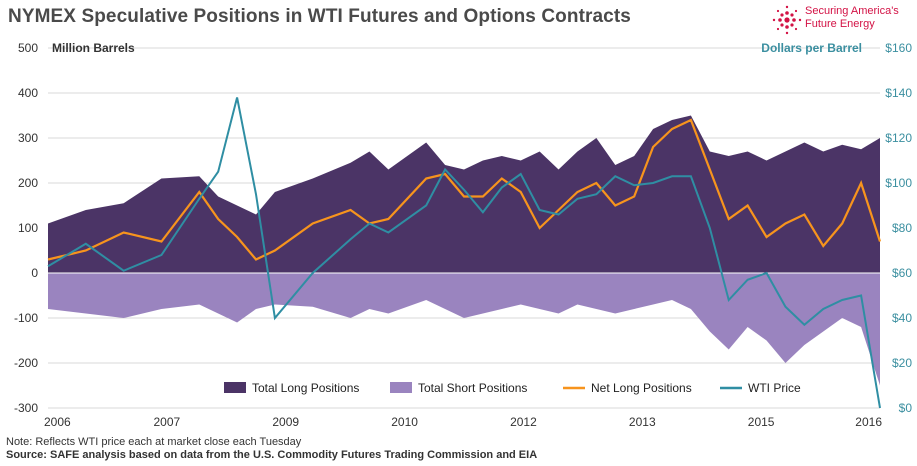 The height and width of the screenshot is (466, 917). Describe the element at coordinates (774, 388) in the screenshot. I see `legend-label: WTI Price` at that location.